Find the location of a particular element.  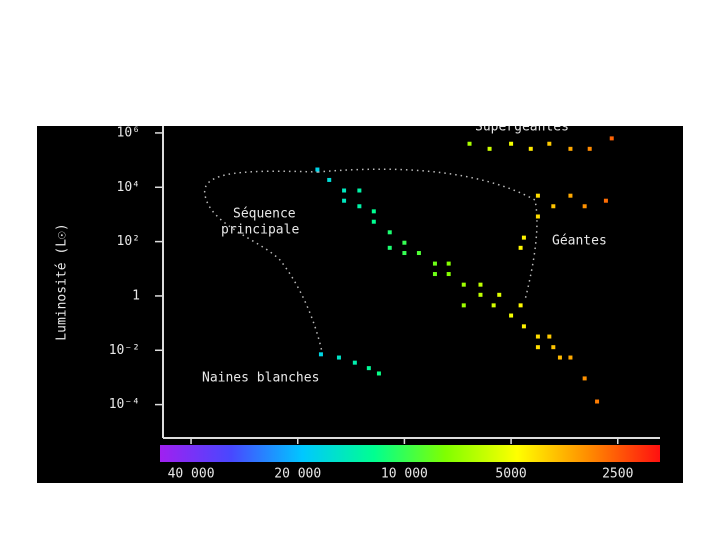

x-tick-label: 40 000 is located at coordinates (191, 474).